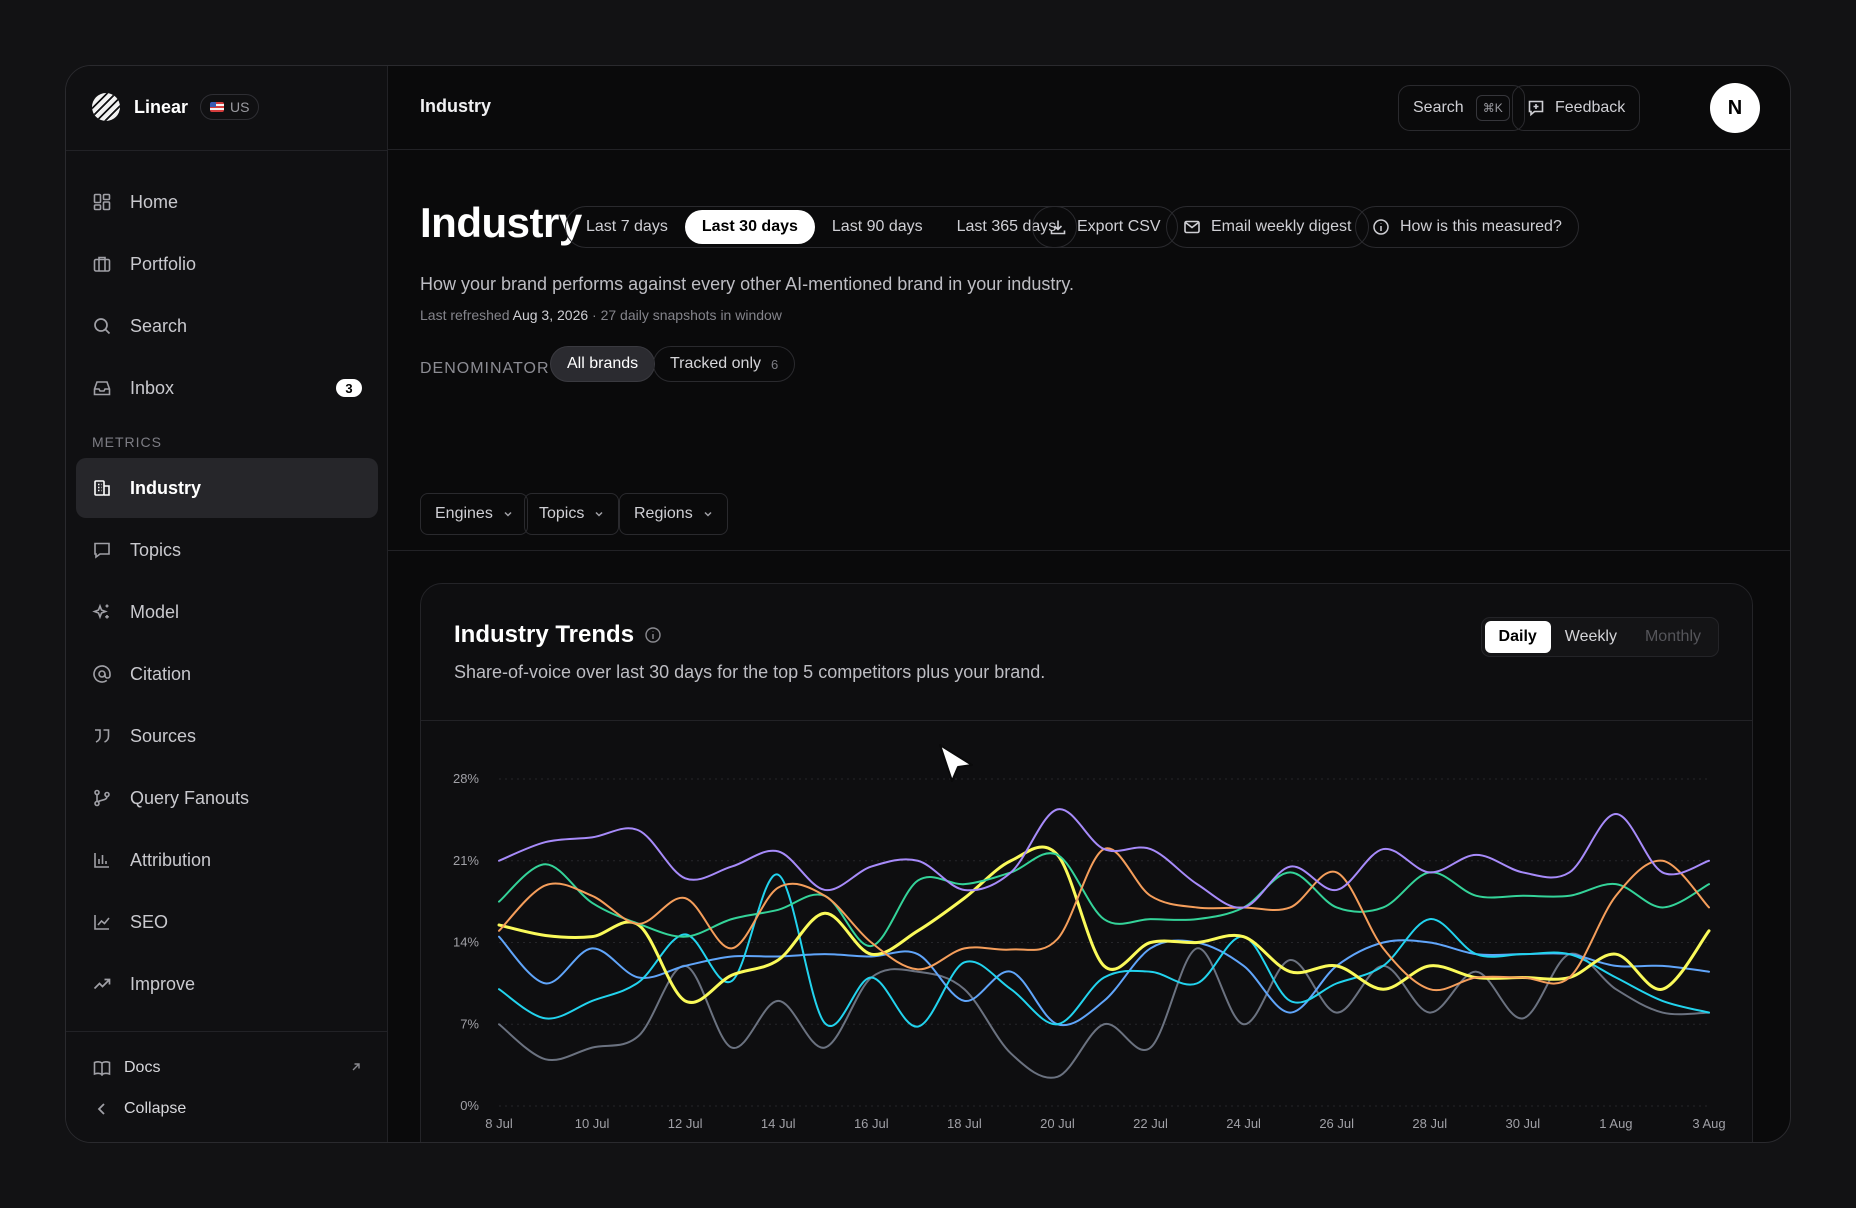 Image resolution: width=1856 pixels, height=1208 pixels. Describe the element at coordinates (599, 514) in the screenshot. I see `chevron-down-icon` at that location.